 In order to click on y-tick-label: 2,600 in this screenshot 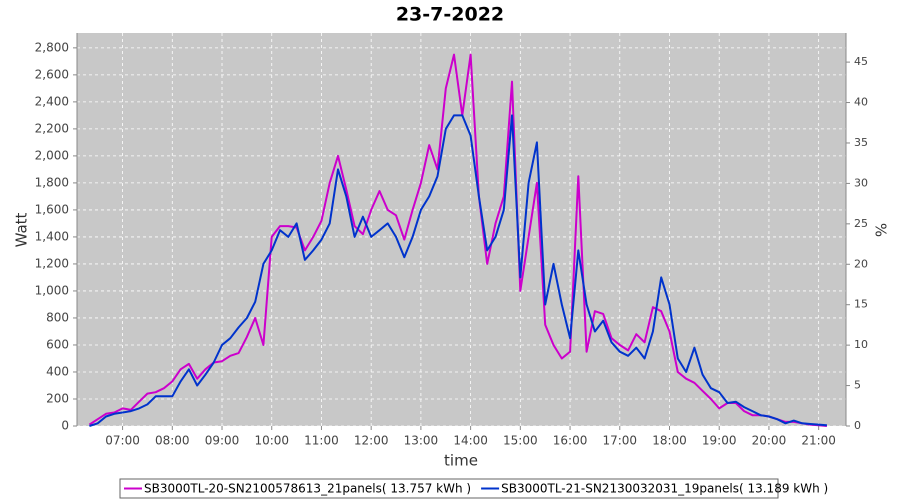, I will do `click(52, 74)`.